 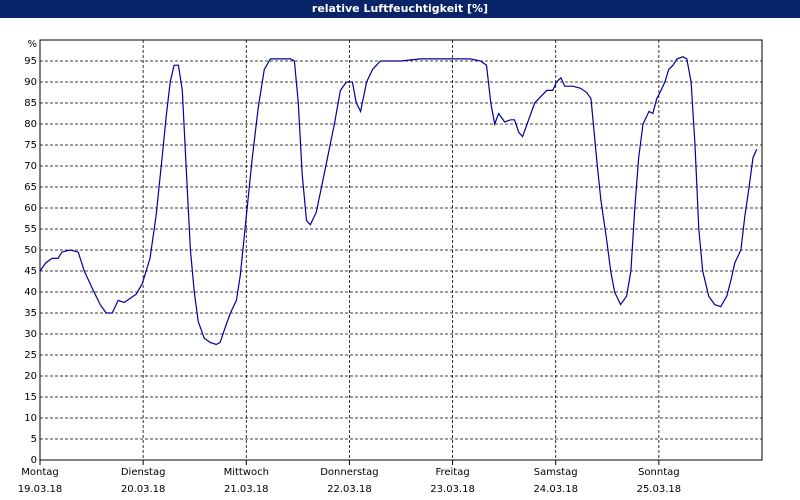 What do you see at coordinates (32, 44) in the screenshot?
I see `y-unit: %` at bounding box center [32, 44].